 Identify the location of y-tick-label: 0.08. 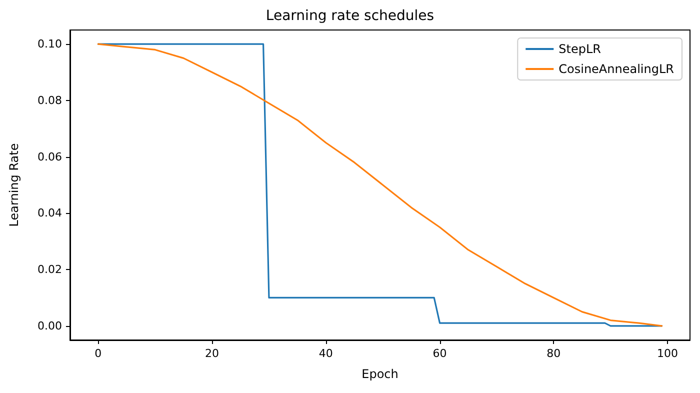
(50, 100).